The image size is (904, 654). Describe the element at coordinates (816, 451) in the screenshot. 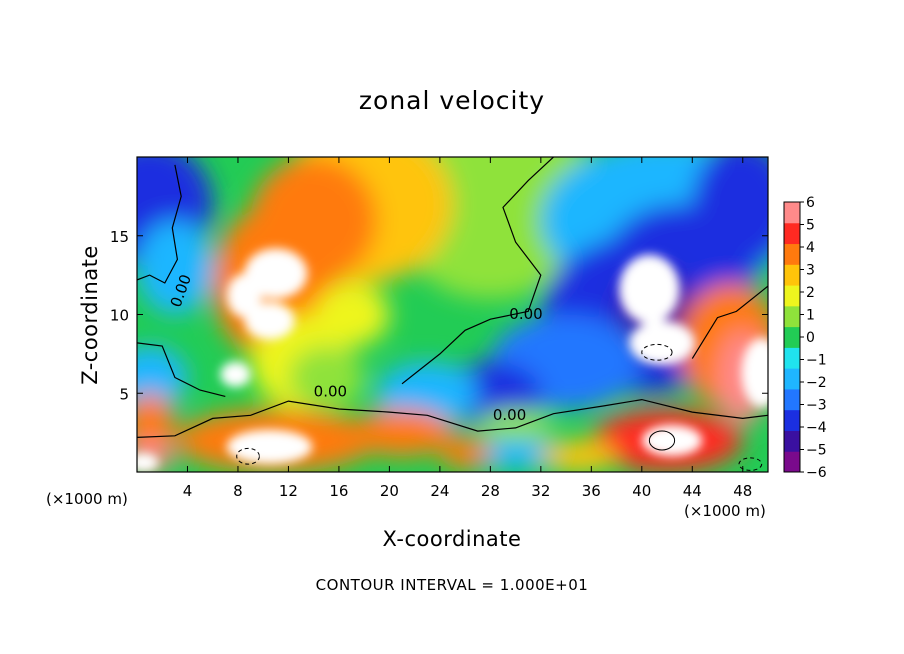

I see `colorbar-label: −5` at that location.